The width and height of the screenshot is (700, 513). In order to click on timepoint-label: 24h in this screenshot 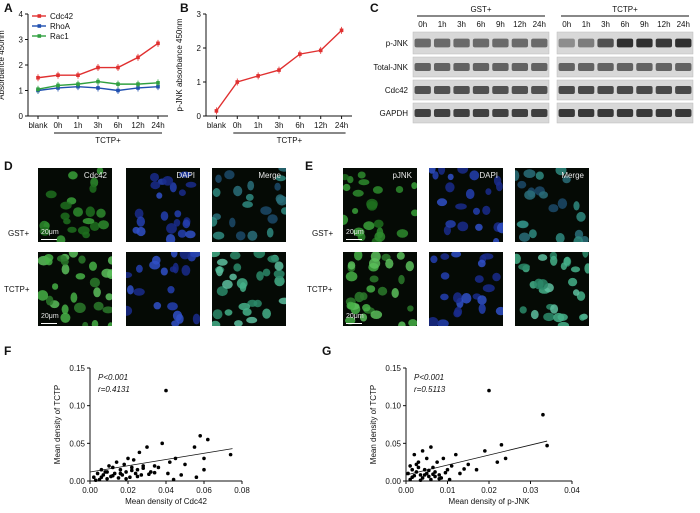, I will do `click(539, 24)`.